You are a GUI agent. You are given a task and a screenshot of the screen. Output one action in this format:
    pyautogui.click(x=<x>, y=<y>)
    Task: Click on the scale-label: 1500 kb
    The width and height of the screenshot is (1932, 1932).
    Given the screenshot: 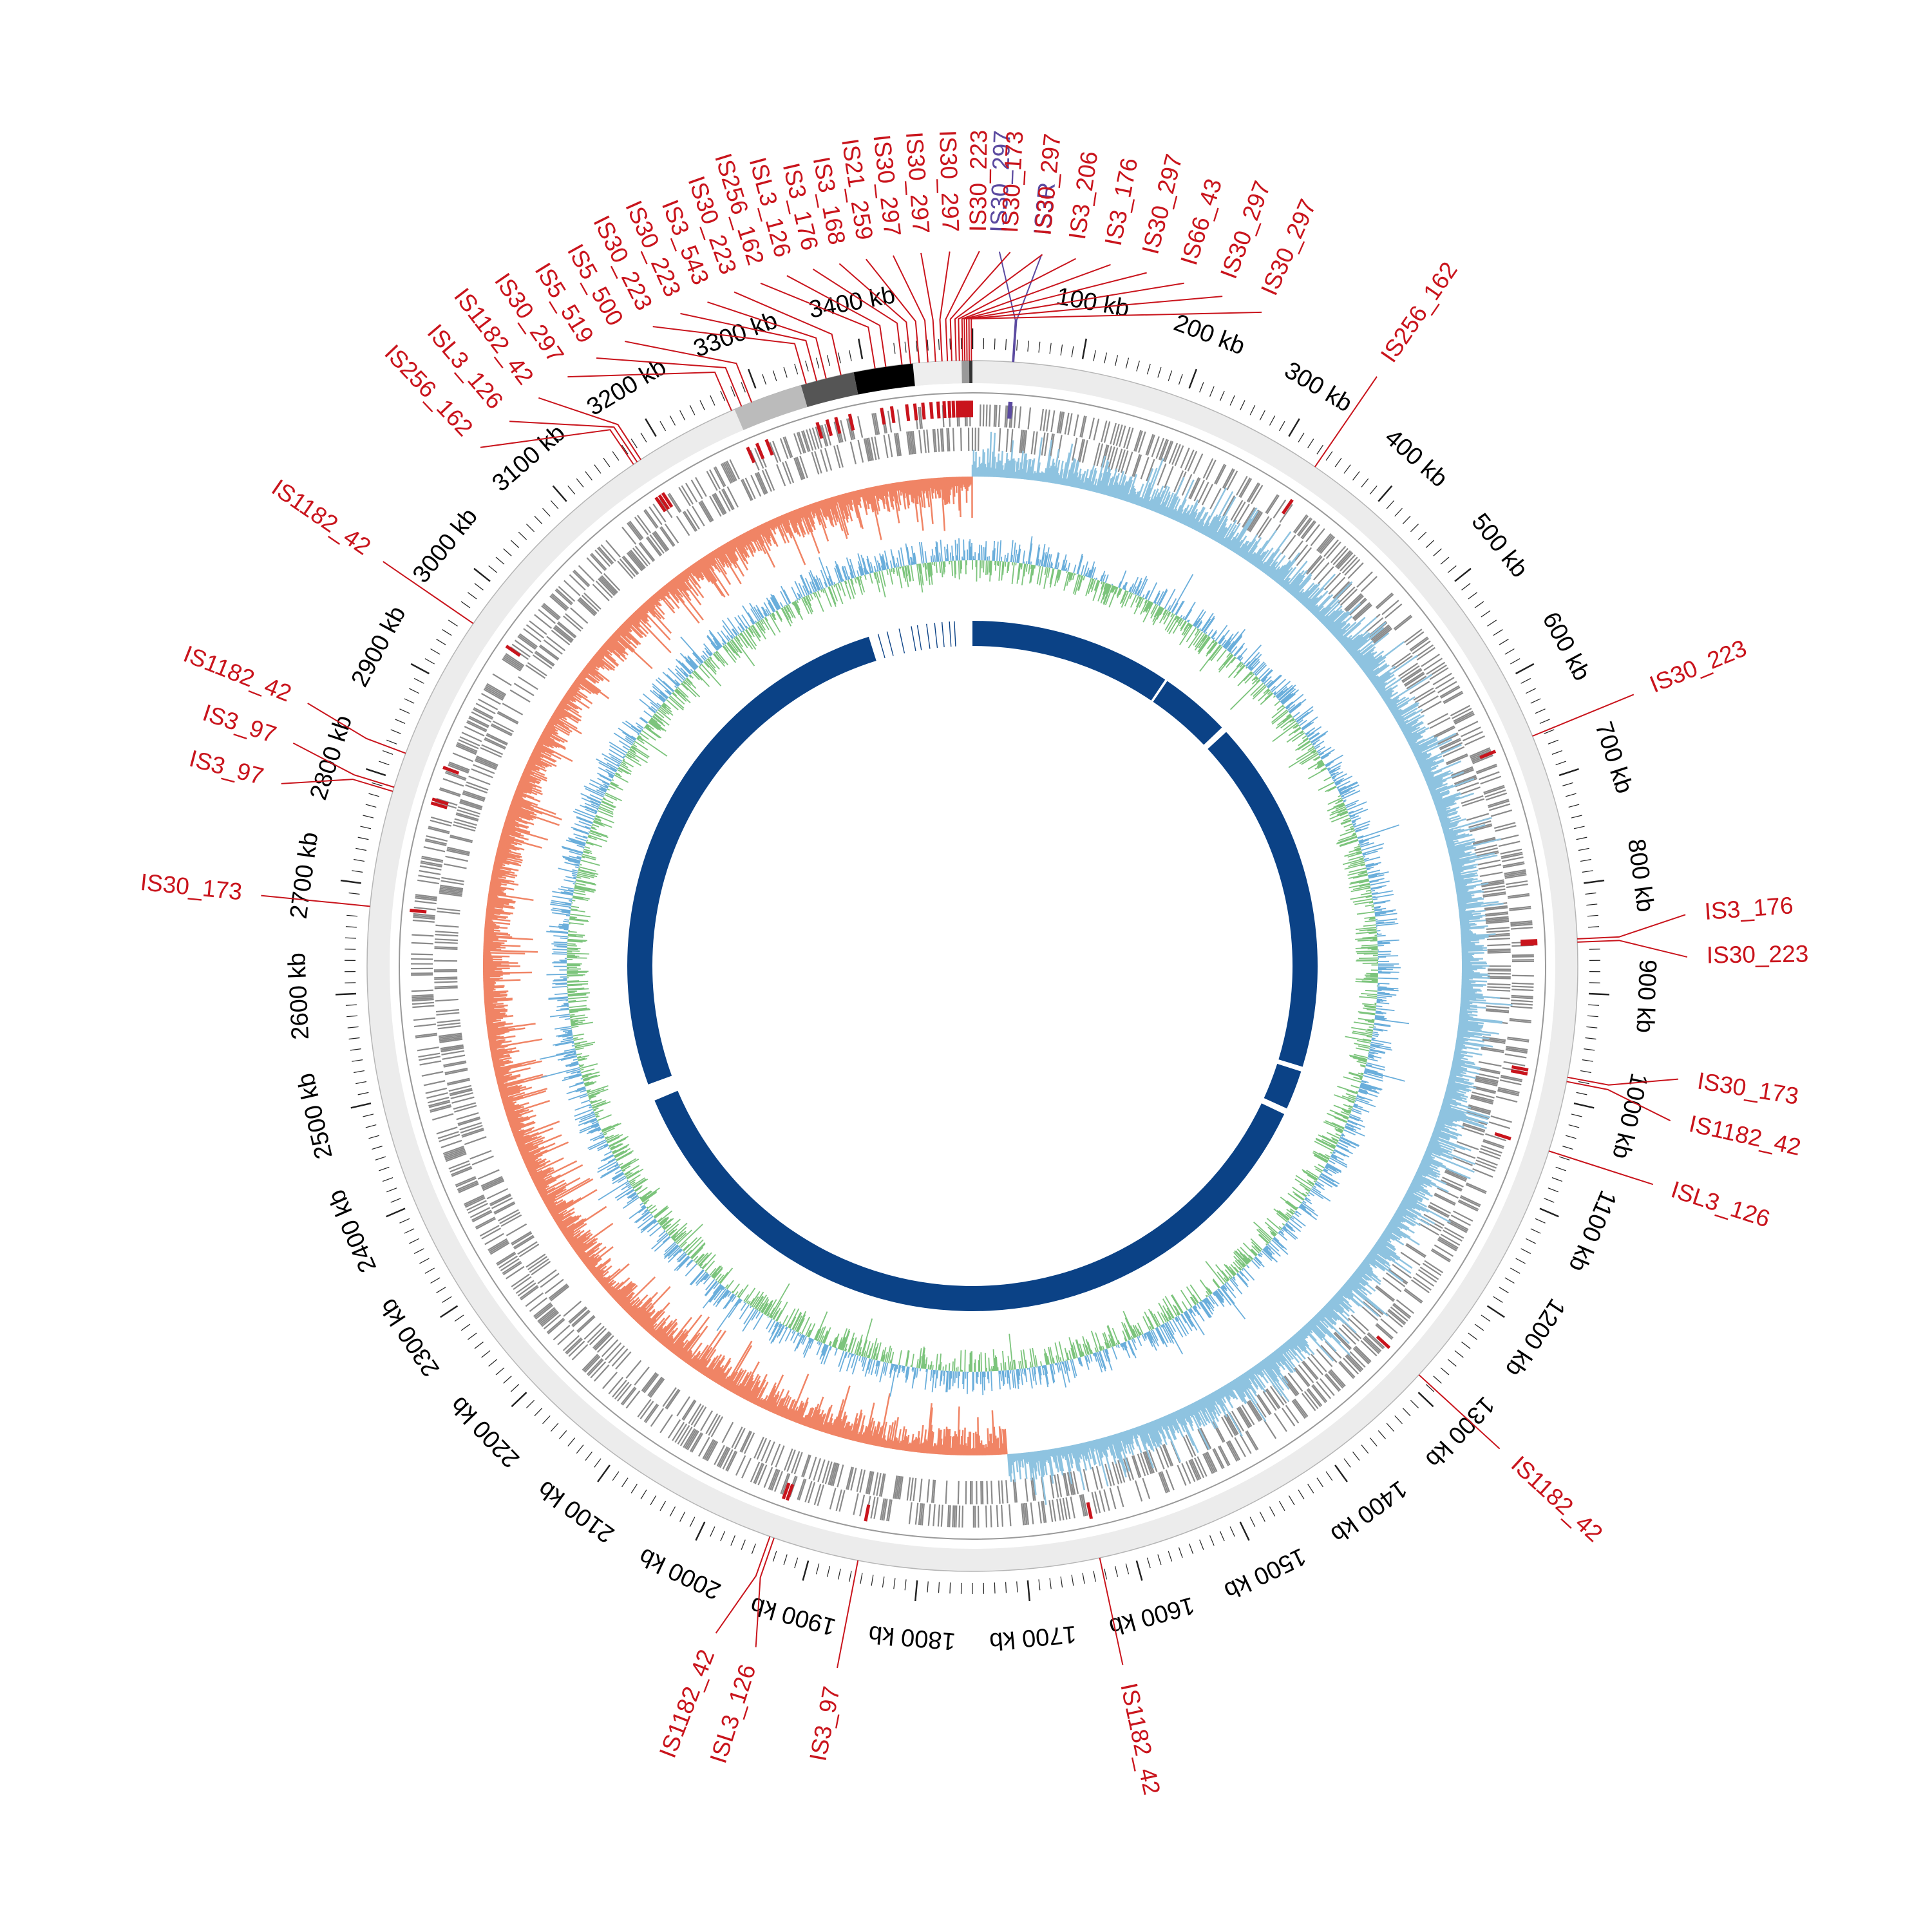 What is the action you would take?
    pyautogui.click(x=1265, y=1574)
    